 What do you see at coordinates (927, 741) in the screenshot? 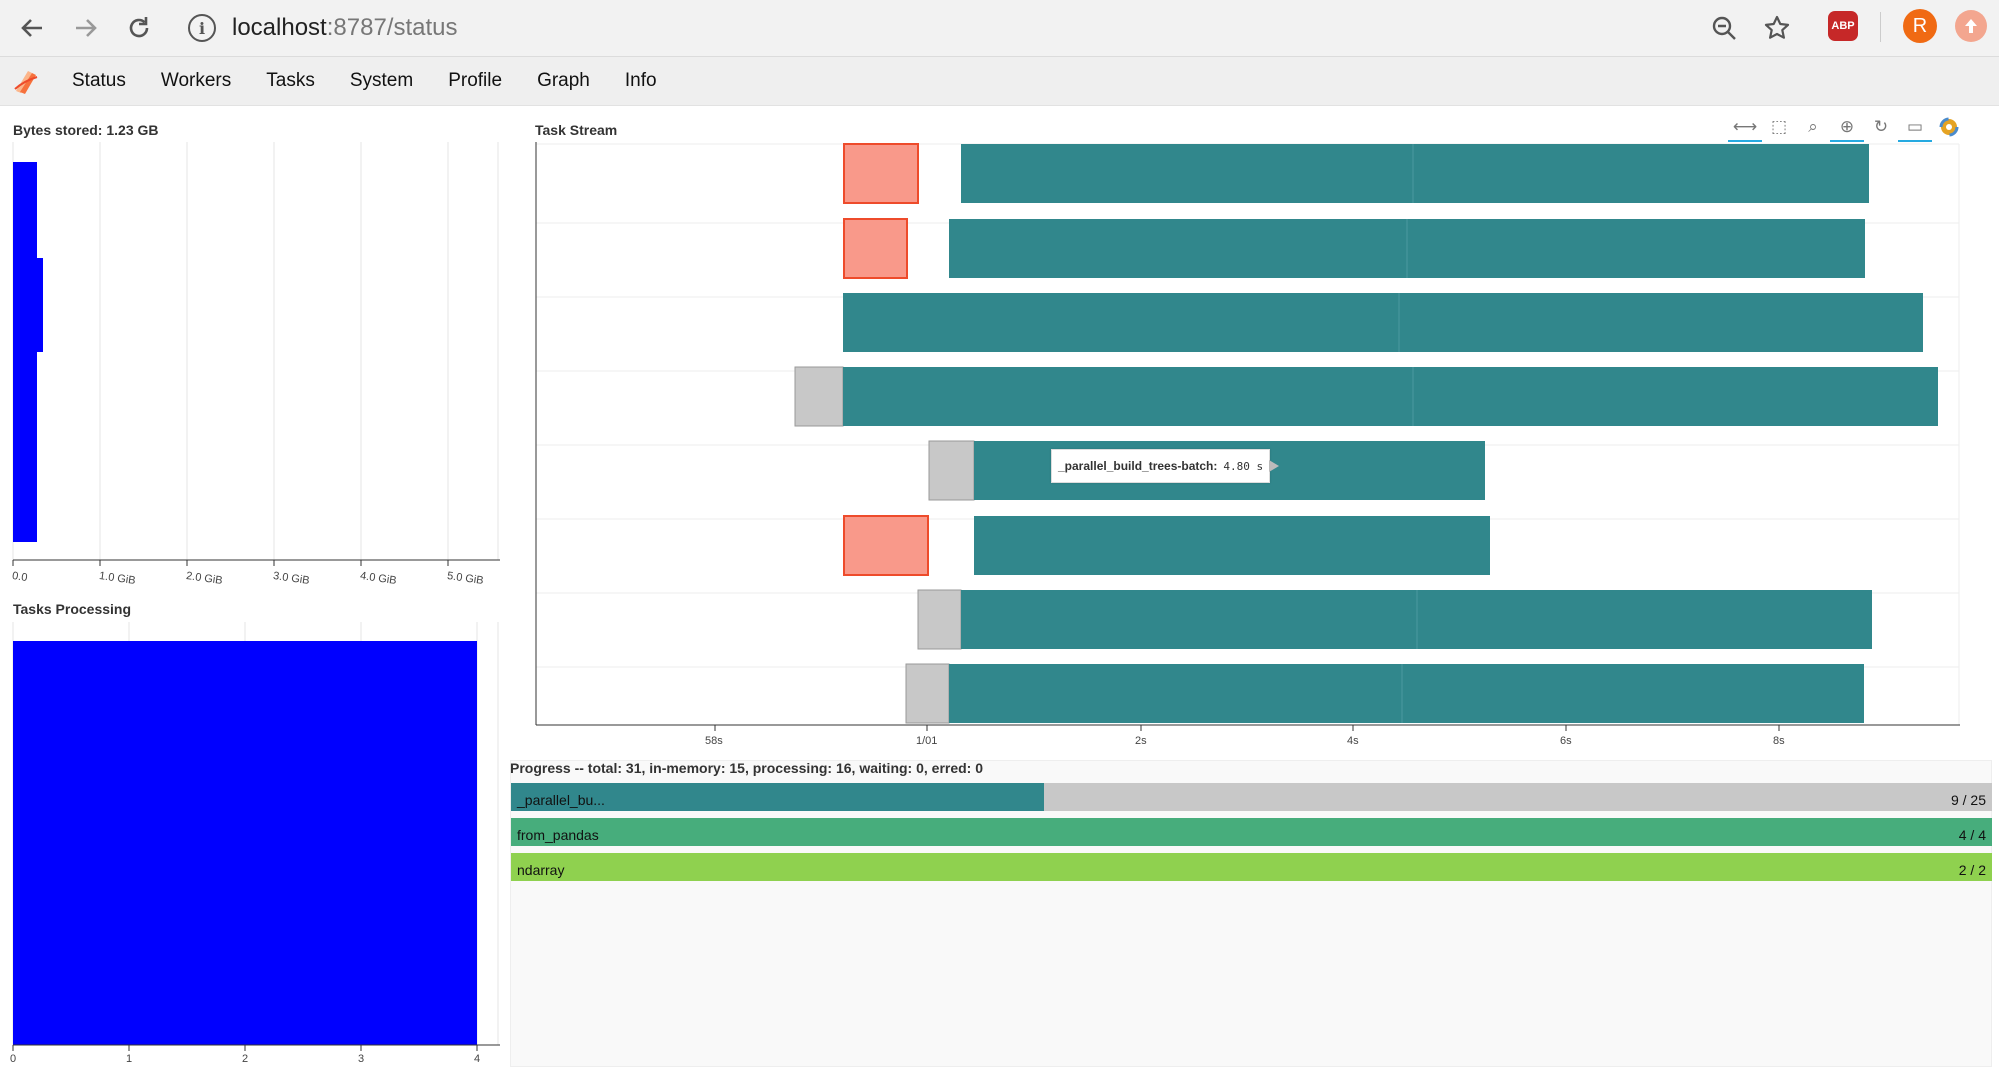
I see `stream-tick-1-01: 1/01` at bounding box center [927, 741].